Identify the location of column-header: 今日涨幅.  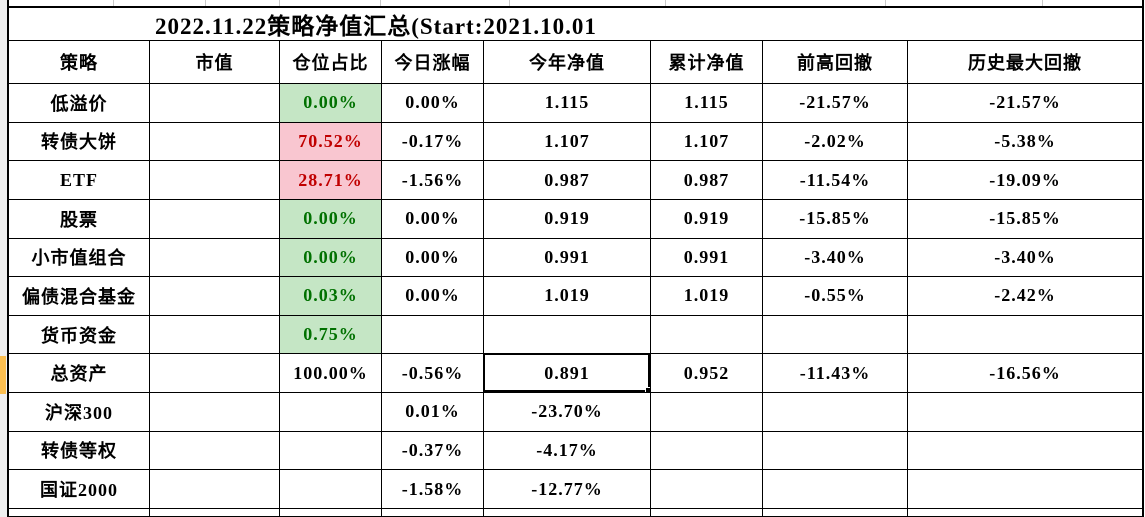
(433, 62).